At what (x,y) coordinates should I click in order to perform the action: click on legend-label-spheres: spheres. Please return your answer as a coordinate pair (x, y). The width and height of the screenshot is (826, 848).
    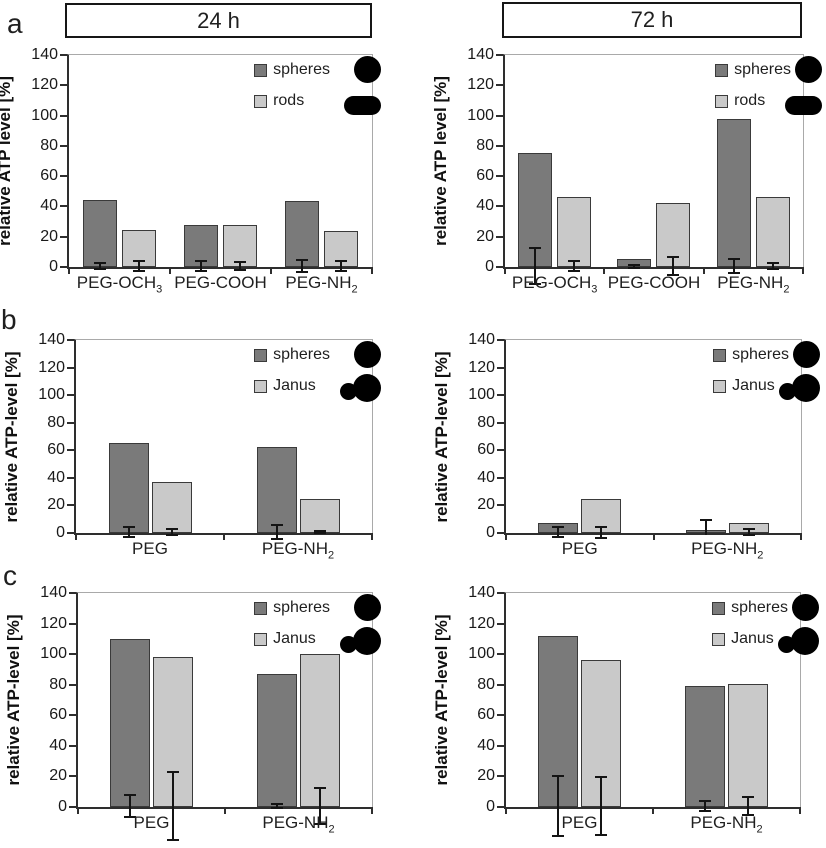
    Looking at the image, I should click on (762, 69).